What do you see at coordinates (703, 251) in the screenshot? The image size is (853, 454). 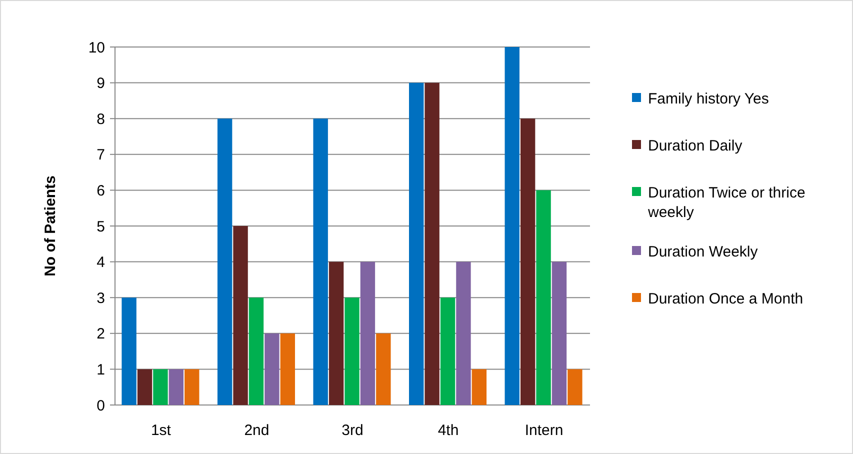 I see `legend-label: Duration Weekly` at bounding box center [703, 251].